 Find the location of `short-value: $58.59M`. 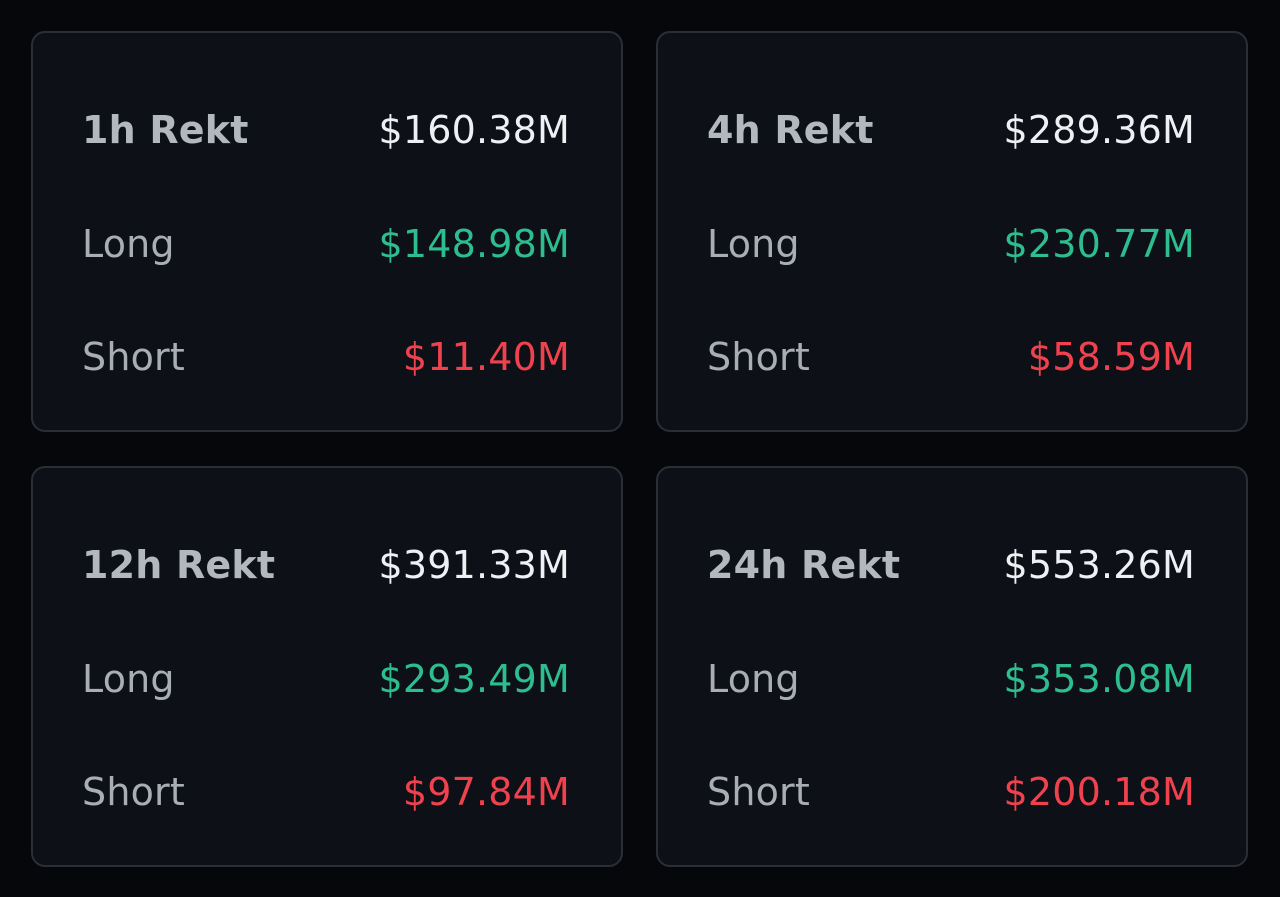

short-value: $58.59M is located at coordinates (1111, 357).